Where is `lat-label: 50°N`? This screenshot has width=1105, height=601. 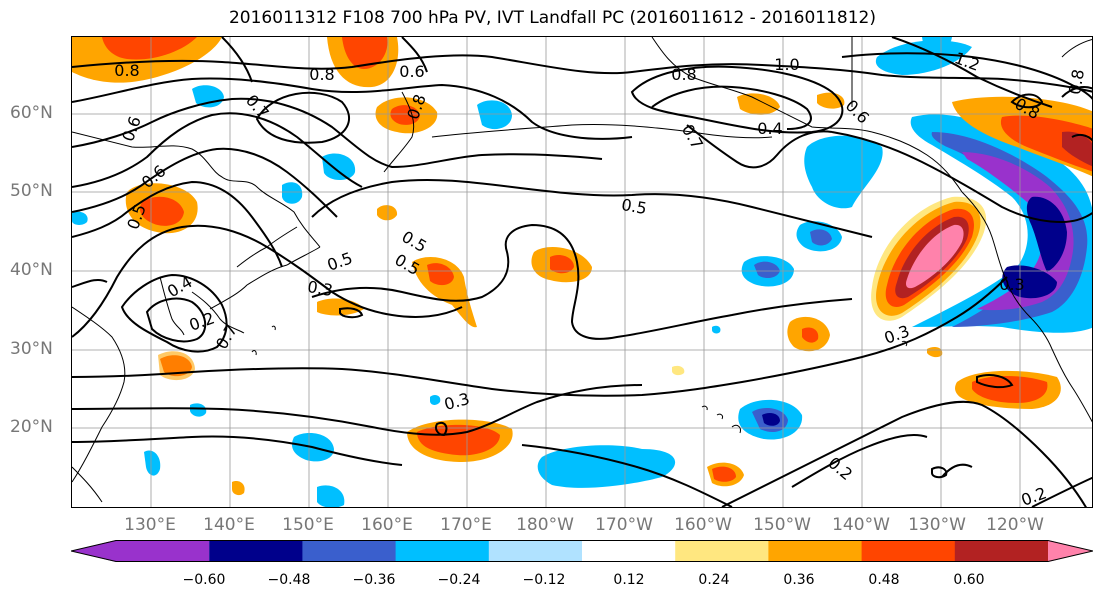
lat-label: 50°N is located at coordinates (31, 191).